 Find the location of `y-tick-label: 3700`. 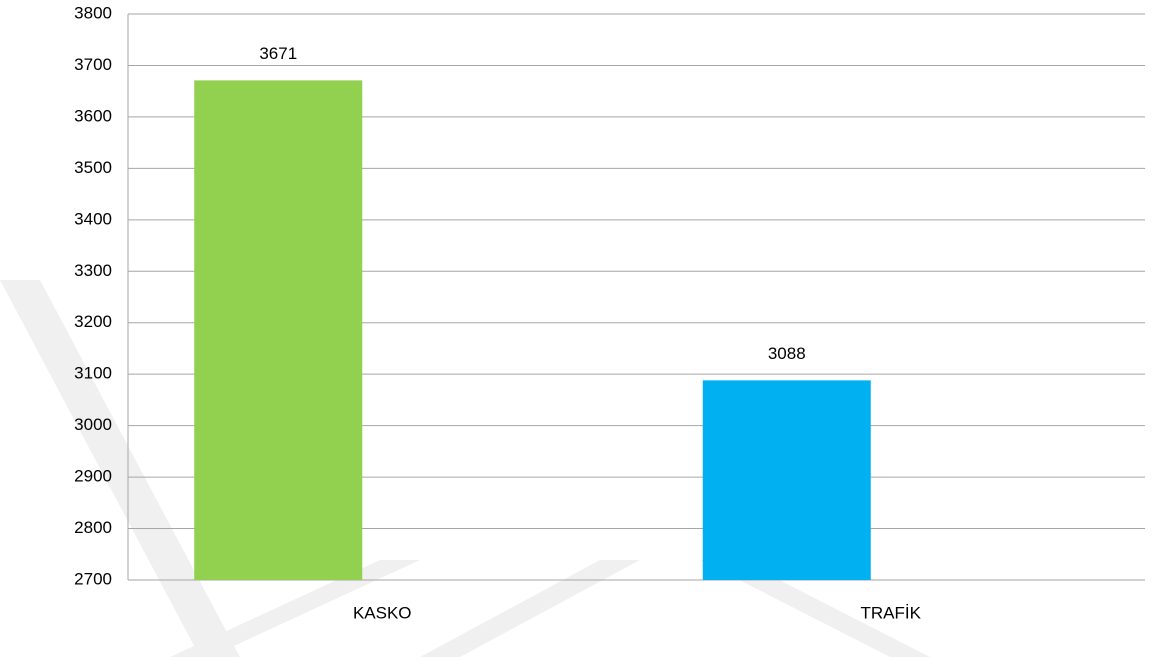

y-tick-label: 3700 is located at coordinates (93, 64).